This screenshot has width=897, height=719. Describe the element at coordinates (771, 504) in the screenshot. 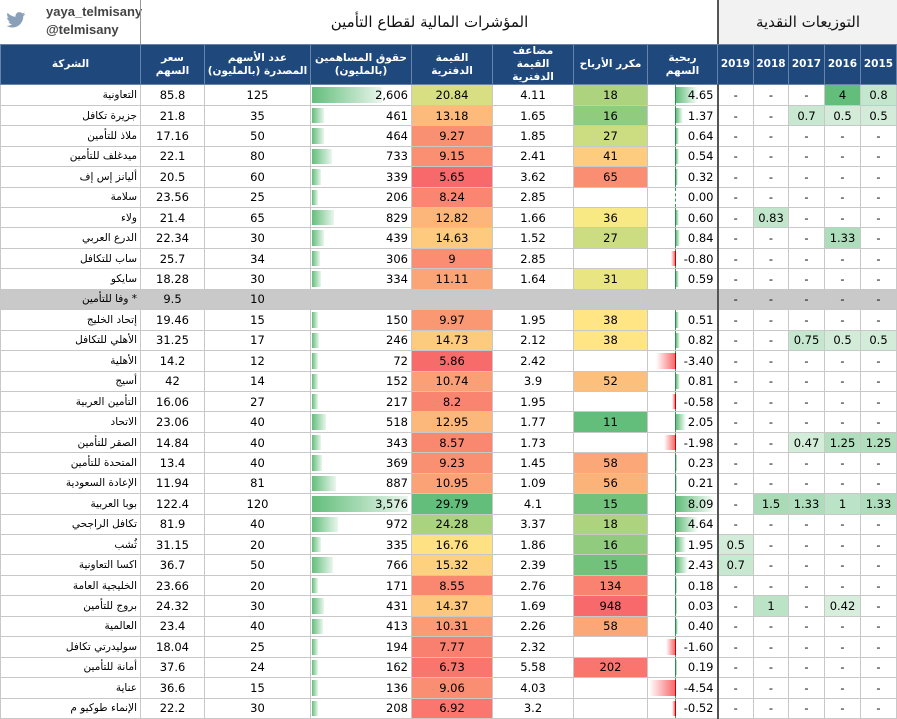

I see `dividend-2018-cell: 1.5` at that location.